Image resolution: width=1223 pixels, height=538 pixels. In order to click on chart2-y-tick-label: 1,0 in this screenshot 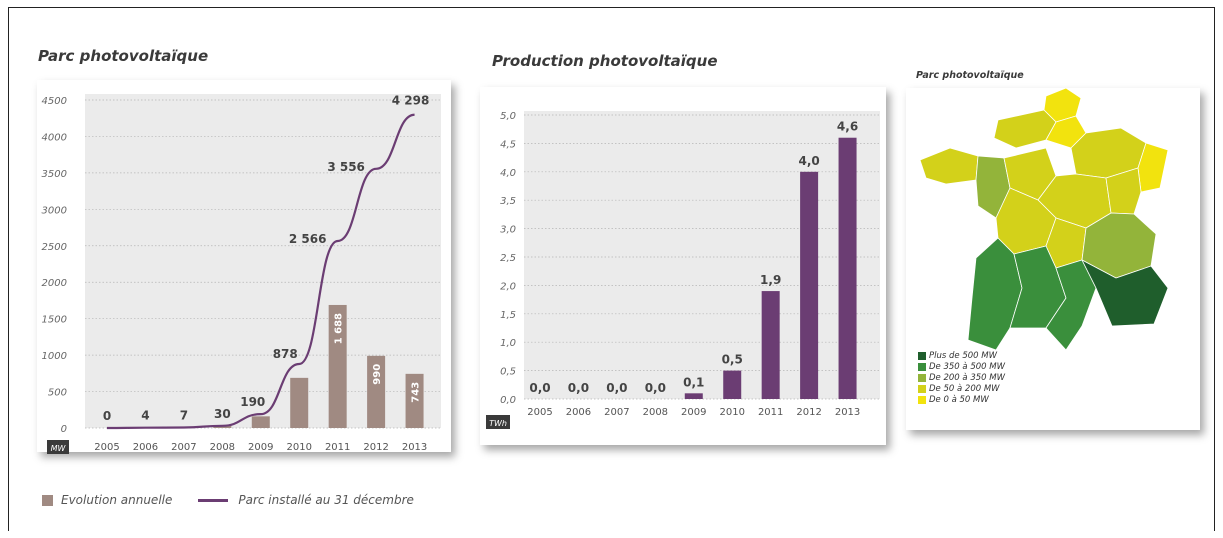, I will do `click(508, 343)`.